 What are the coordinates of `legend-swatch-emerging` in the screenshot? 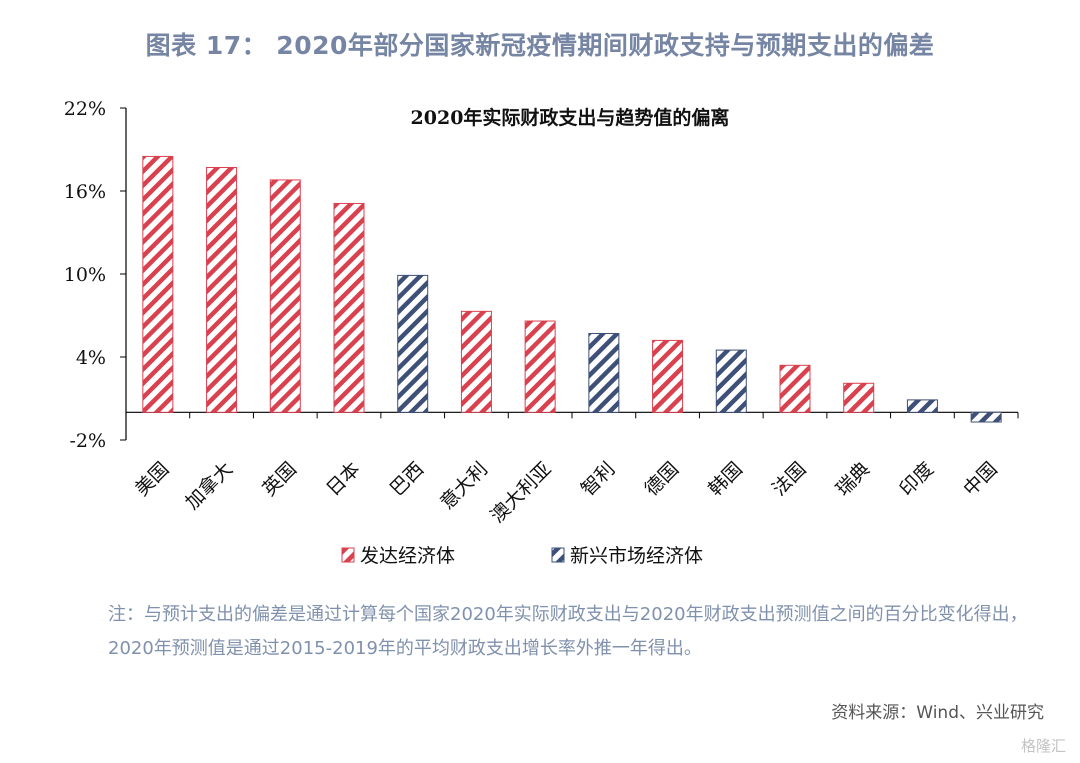 It's located at (558, 555).